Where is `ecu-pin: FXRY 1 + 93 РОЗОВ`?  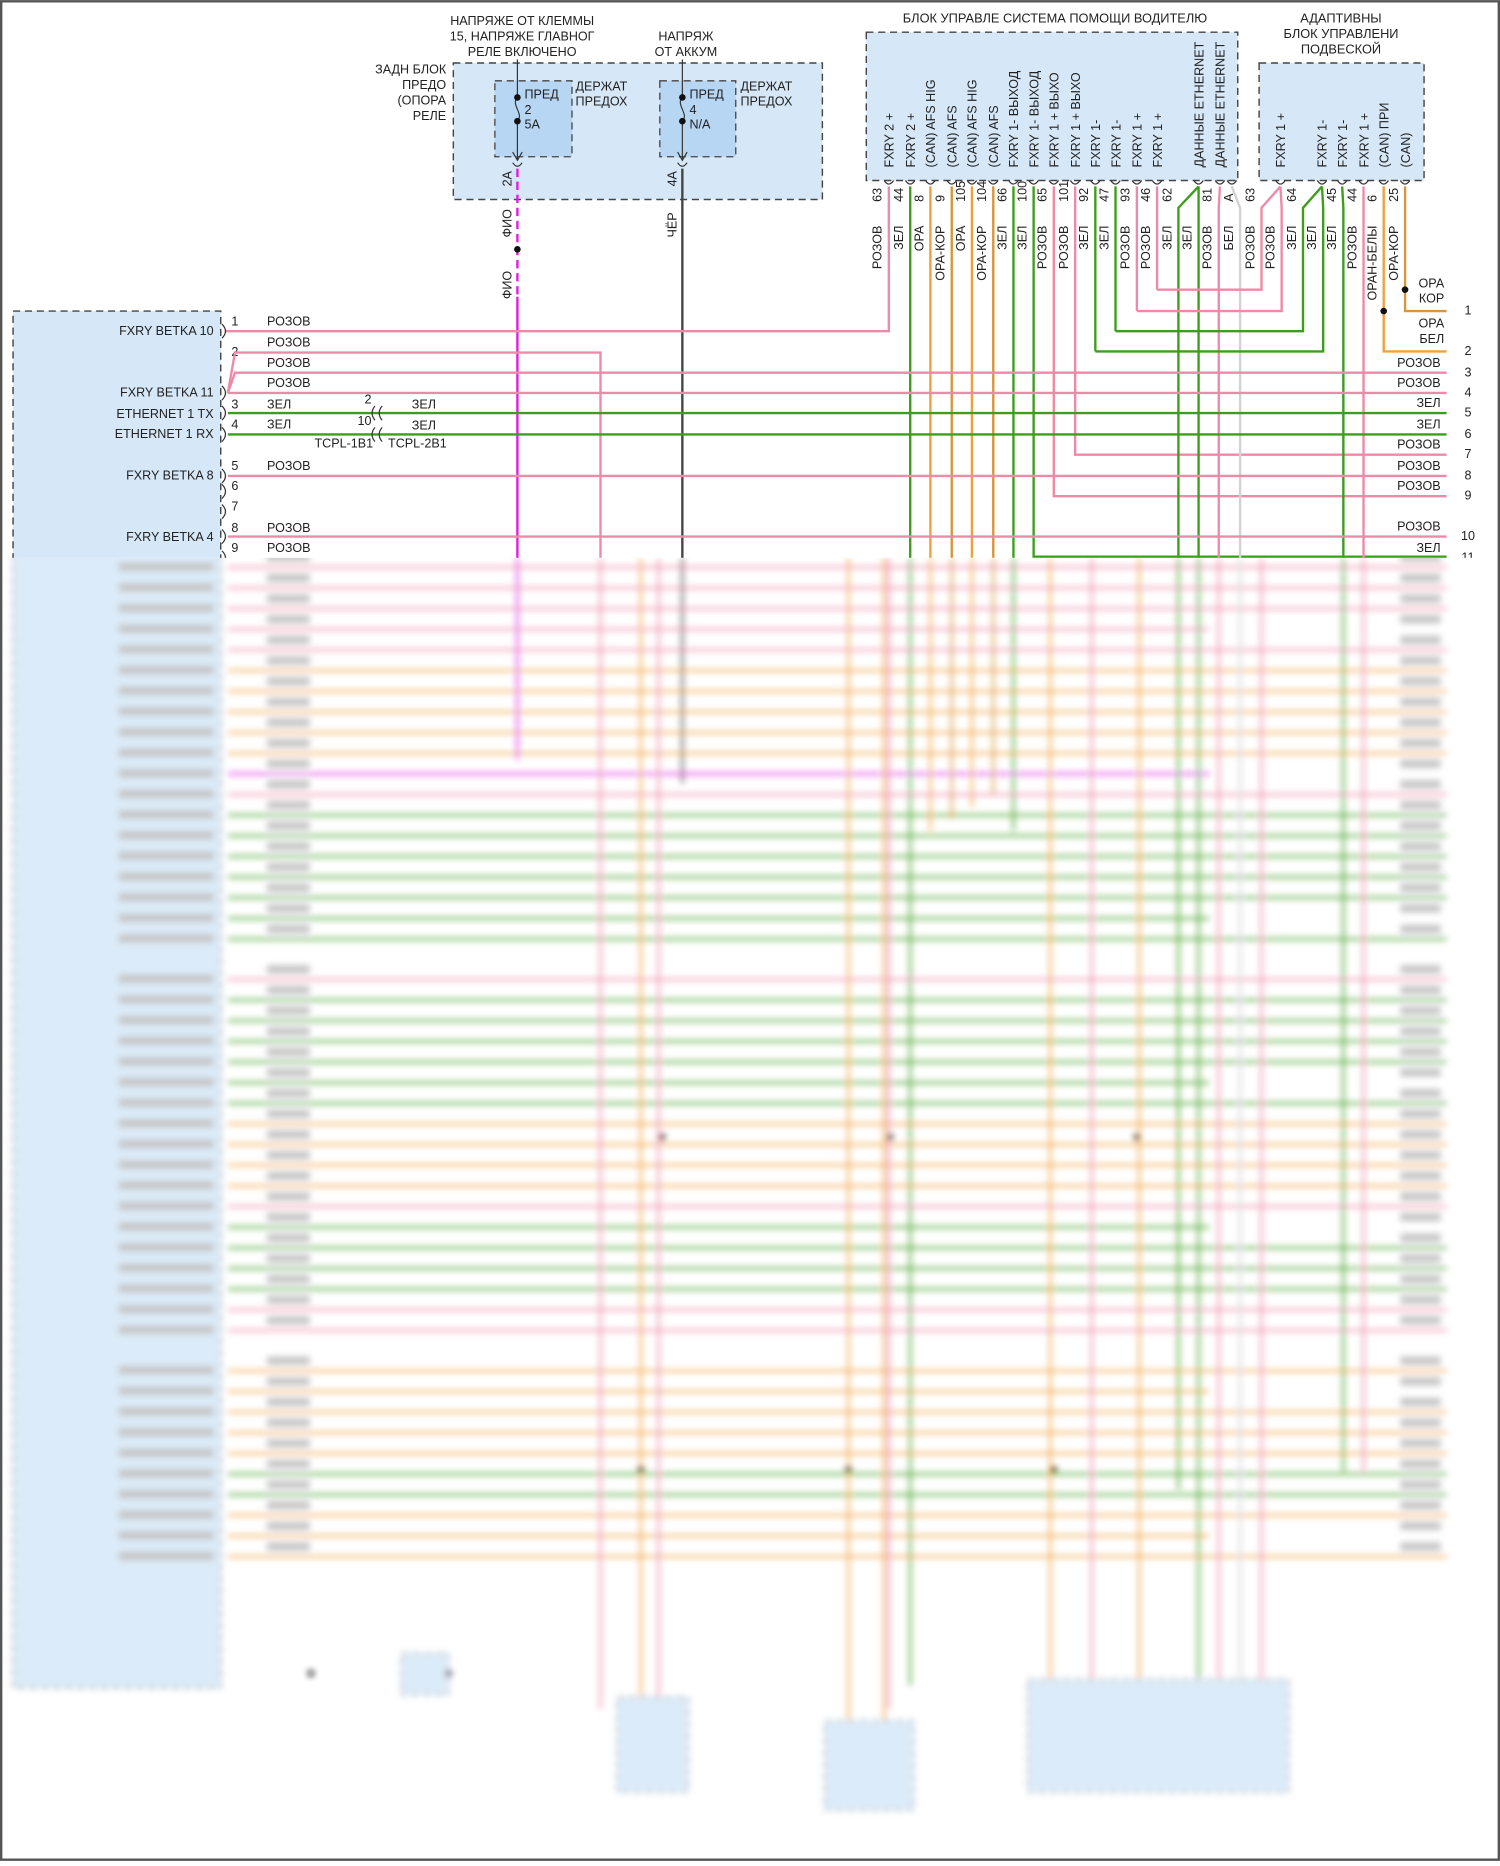 ecu-pin: FXRY 1 + 93 РОЗОВ is located at coordinates (1132, 212).